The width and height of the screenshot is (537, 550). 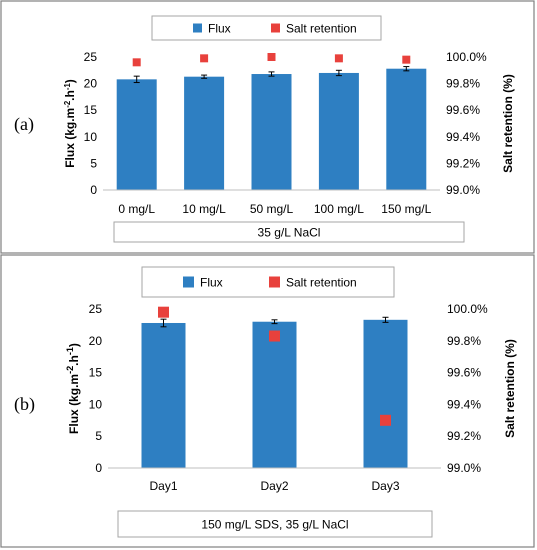 I want to click on x-tick-label: 100 mg/L, so click(x=339, y=209).